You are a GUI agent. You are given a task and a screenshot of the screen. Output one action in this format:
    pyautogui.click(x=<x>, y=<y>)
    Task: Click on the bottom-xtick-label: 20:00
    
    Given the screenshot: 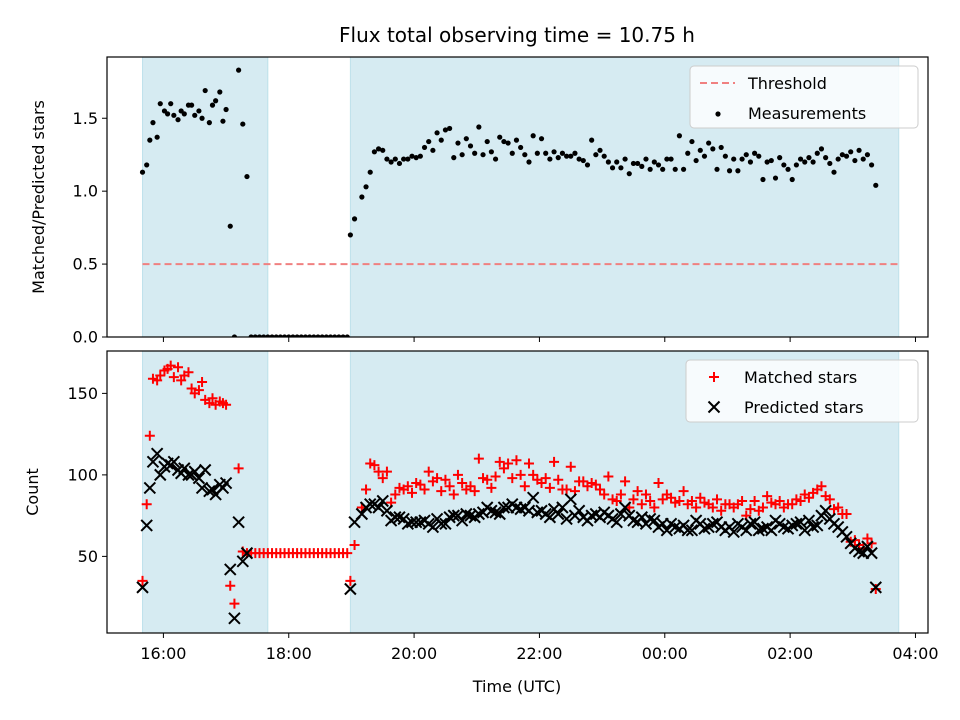 What is the action you would take?
    pyautogui.click(x=414, y=653)
    